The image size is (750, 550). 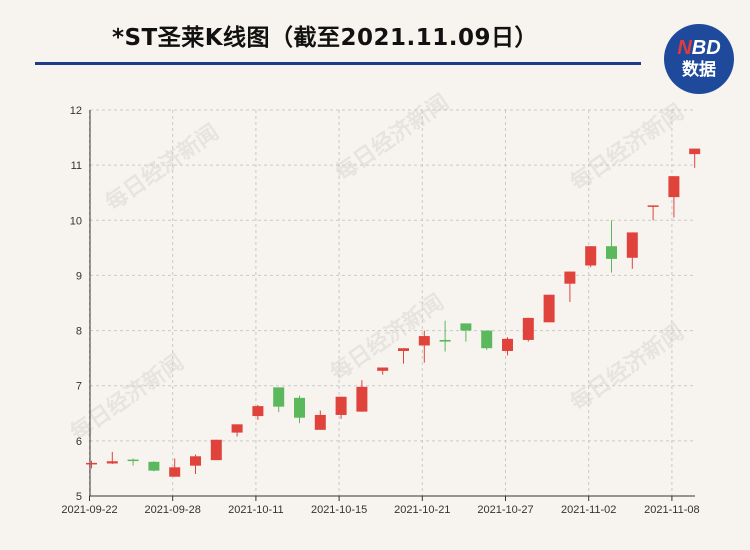 What do you see at coordinates (79, 497) in the screenshot?
I see `y-tick-label: 5` at bounding box center [79, 497].